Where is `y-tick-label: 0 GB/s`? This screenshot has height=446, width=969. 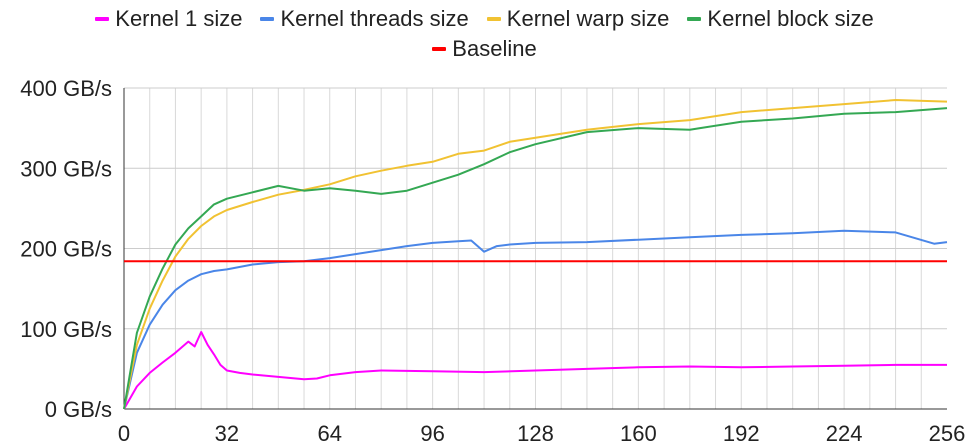 y-tick-label: 0 GB/s is located at coordinates (78, 409).